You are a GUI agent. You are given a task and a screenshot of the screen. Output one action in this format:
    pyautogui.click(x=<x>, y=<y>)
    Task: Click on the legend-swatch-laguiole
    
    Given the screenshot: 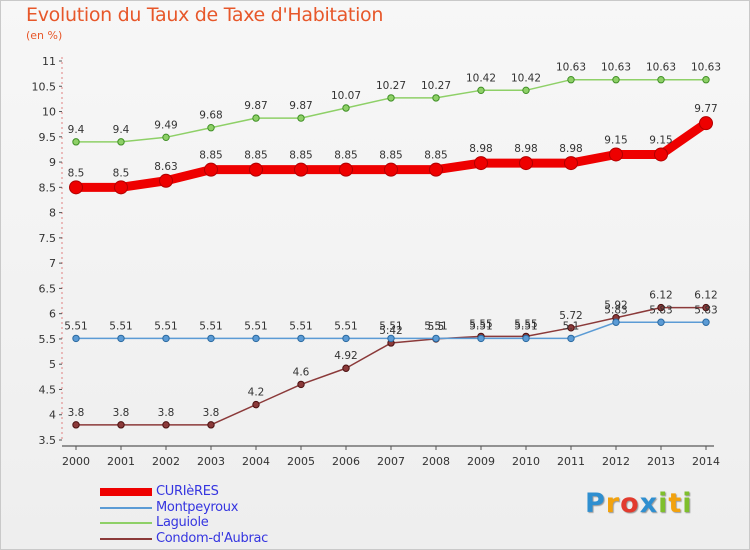 What is the action you would take?
    pyautogui.click(x=126, y=523)
    